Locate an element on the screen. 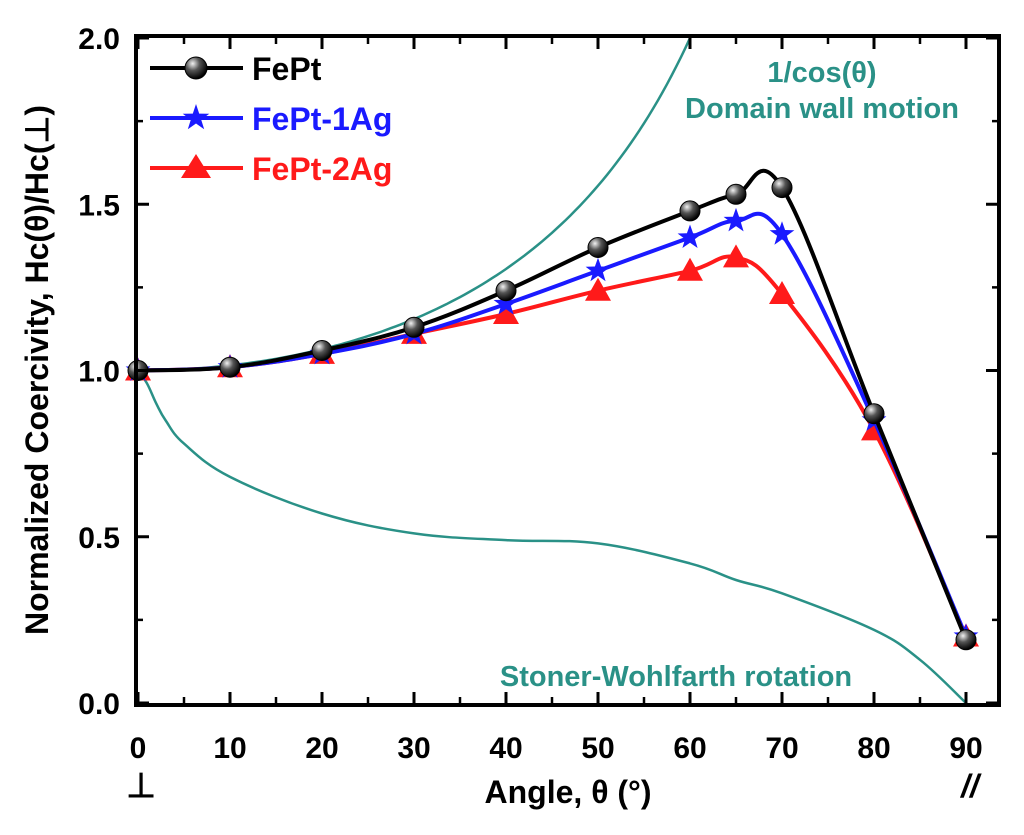 The image size is (1024, 835). x-extra-label-parallel: // is located at coordinates (970, 786).